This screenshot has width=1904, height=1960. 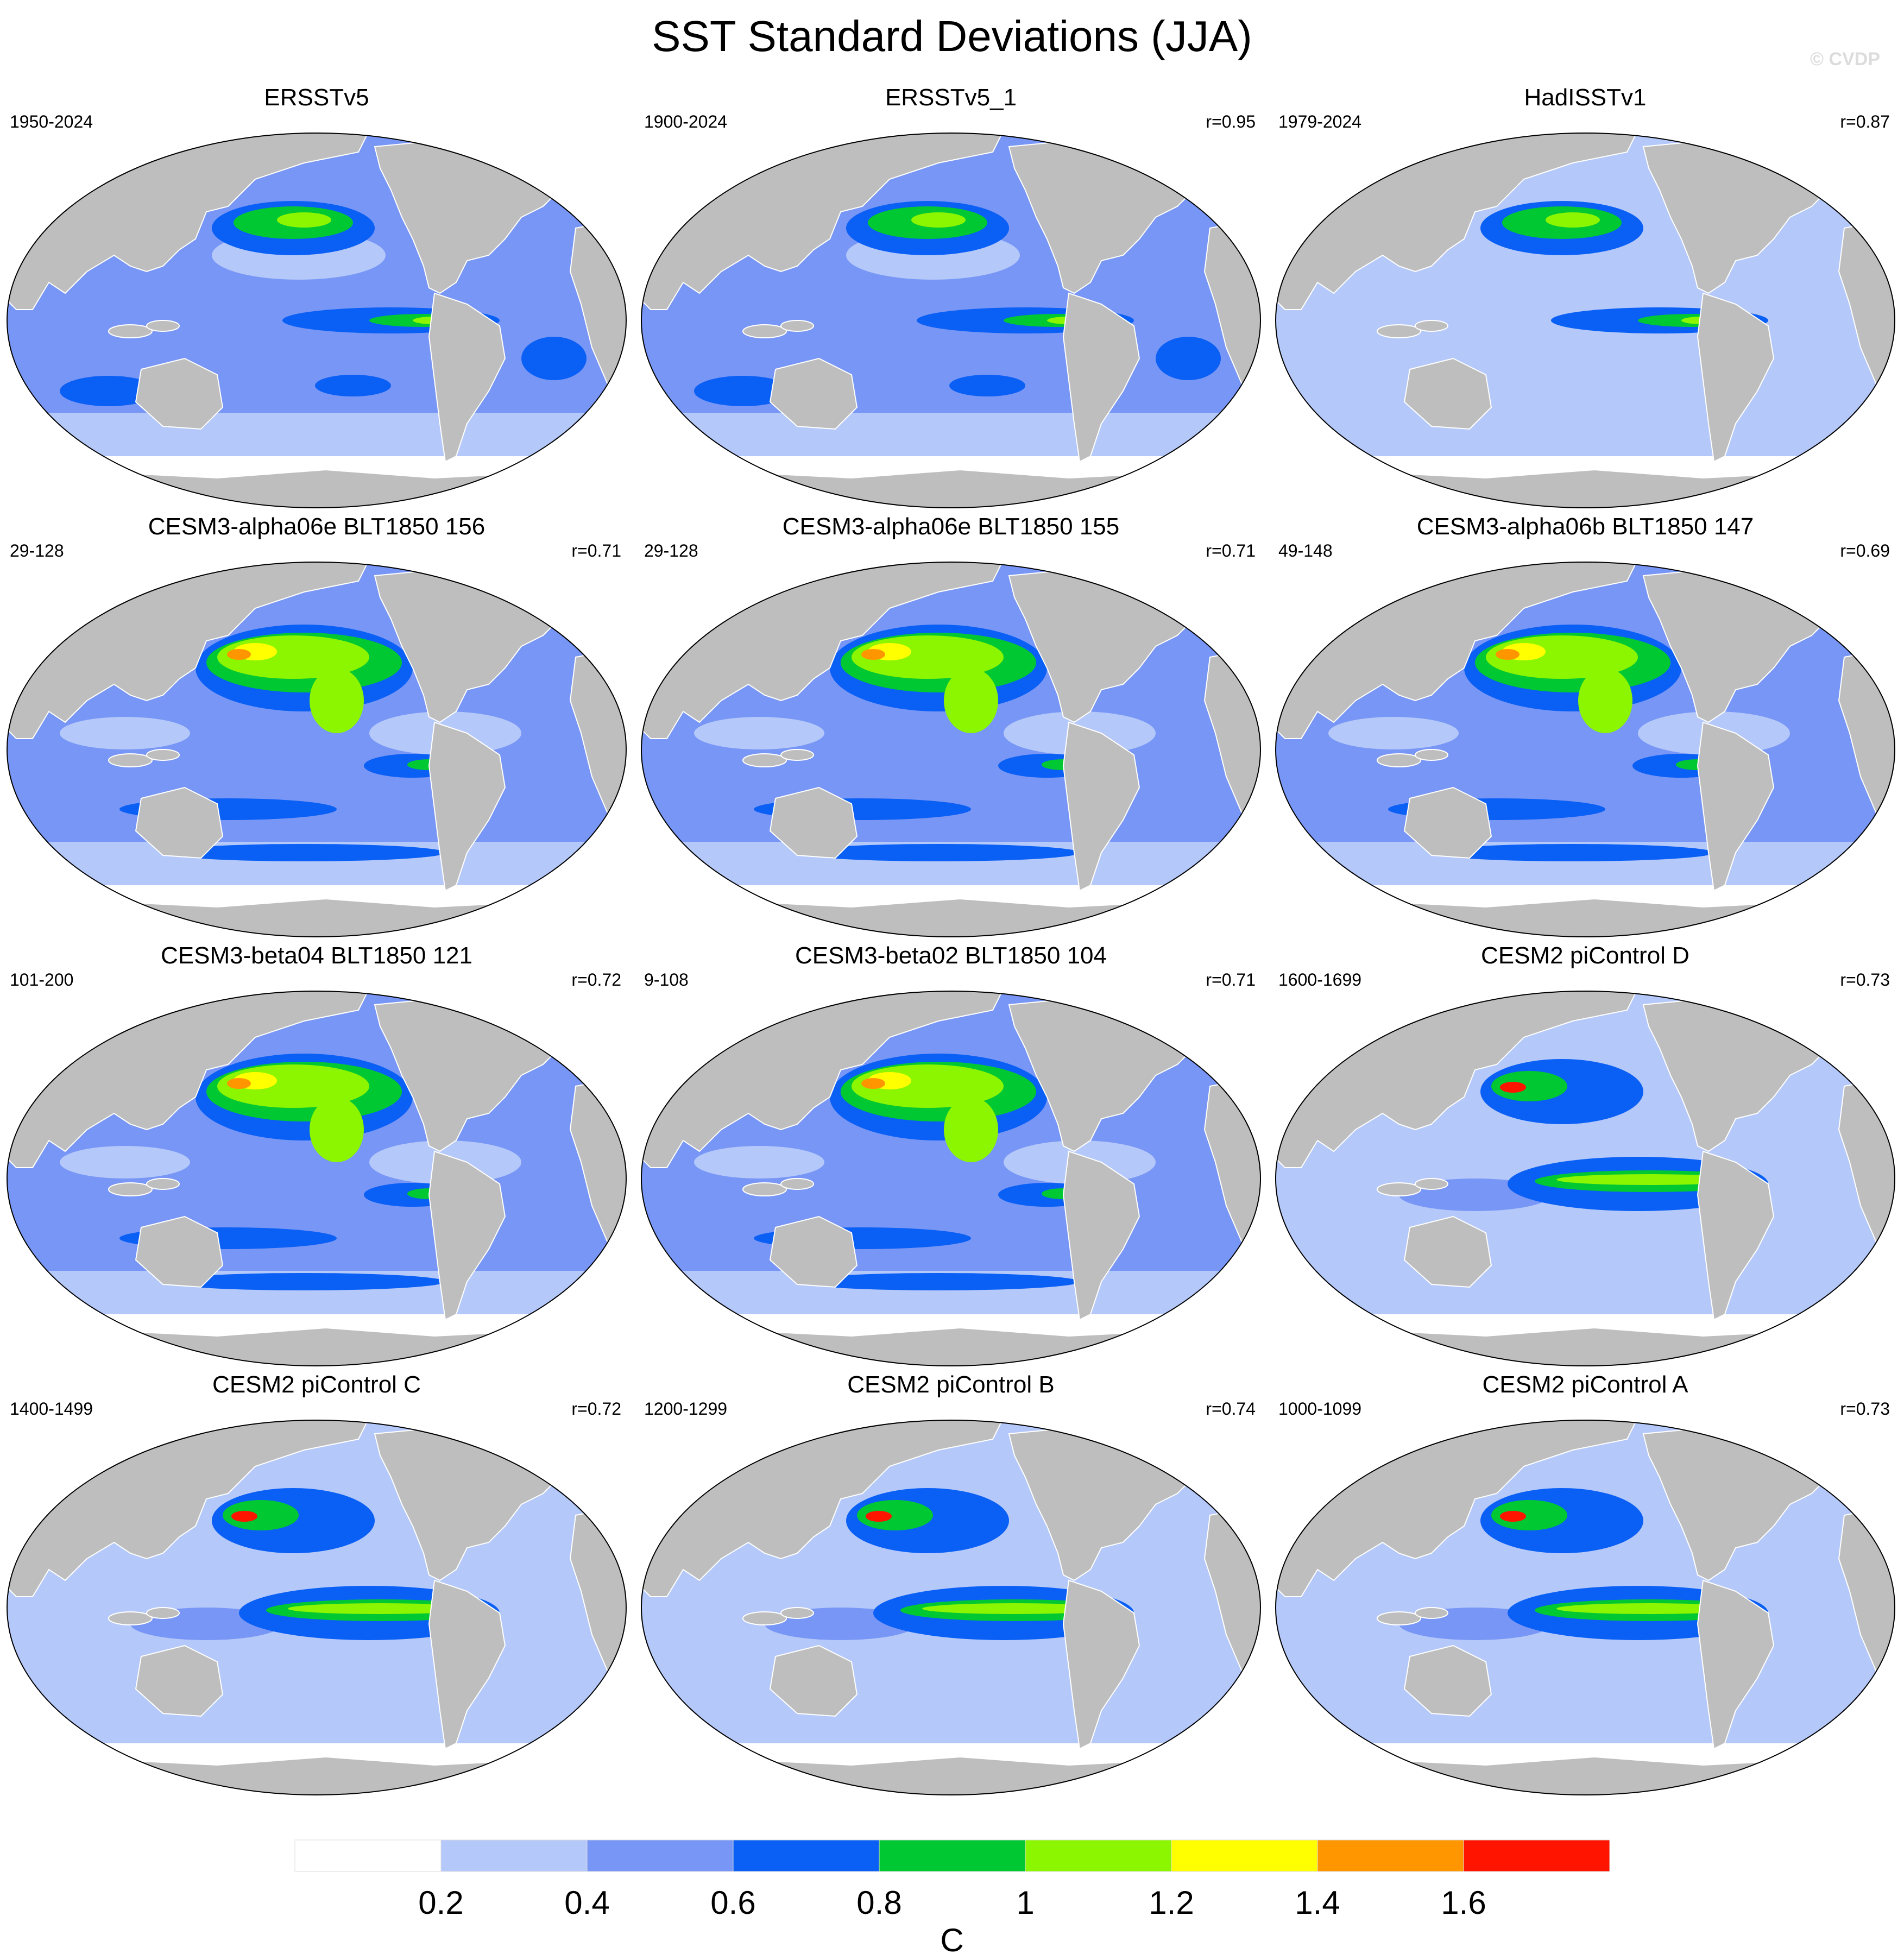 I want to click on panel-years: 9-108, so click(x=666, y=980).